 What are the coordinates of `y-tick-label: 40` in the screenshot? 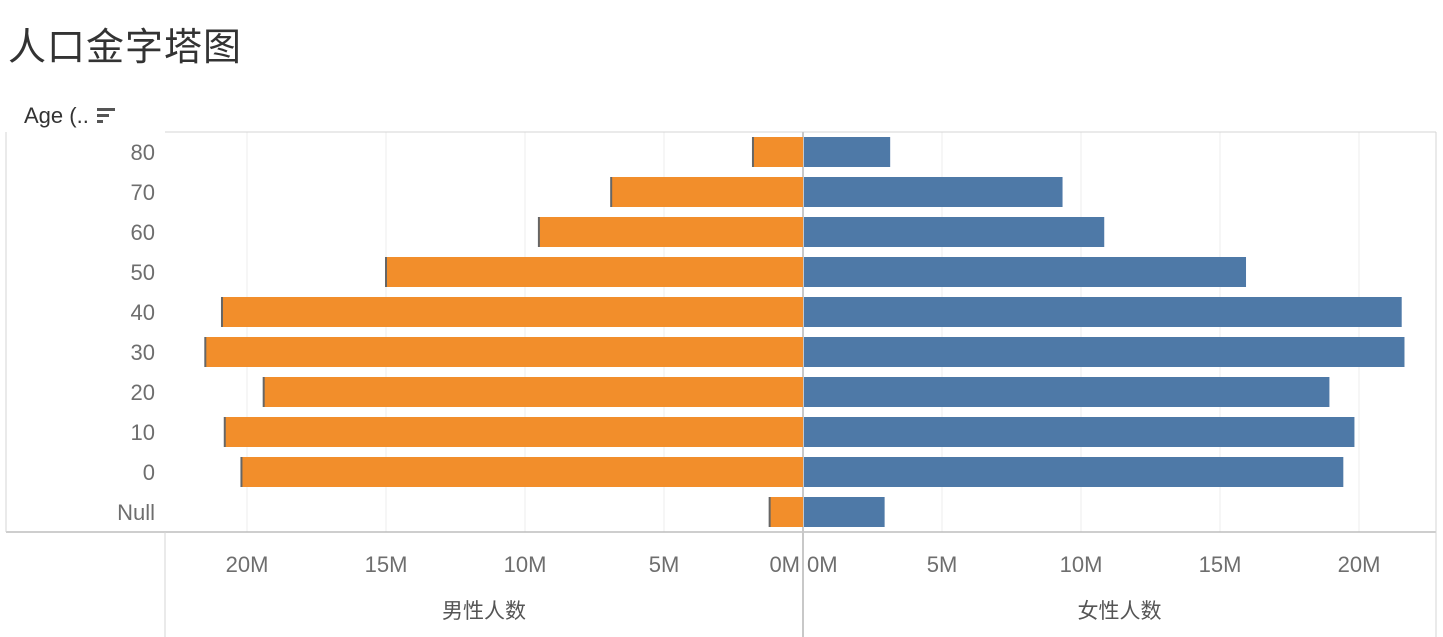 It's located at (143, 312).